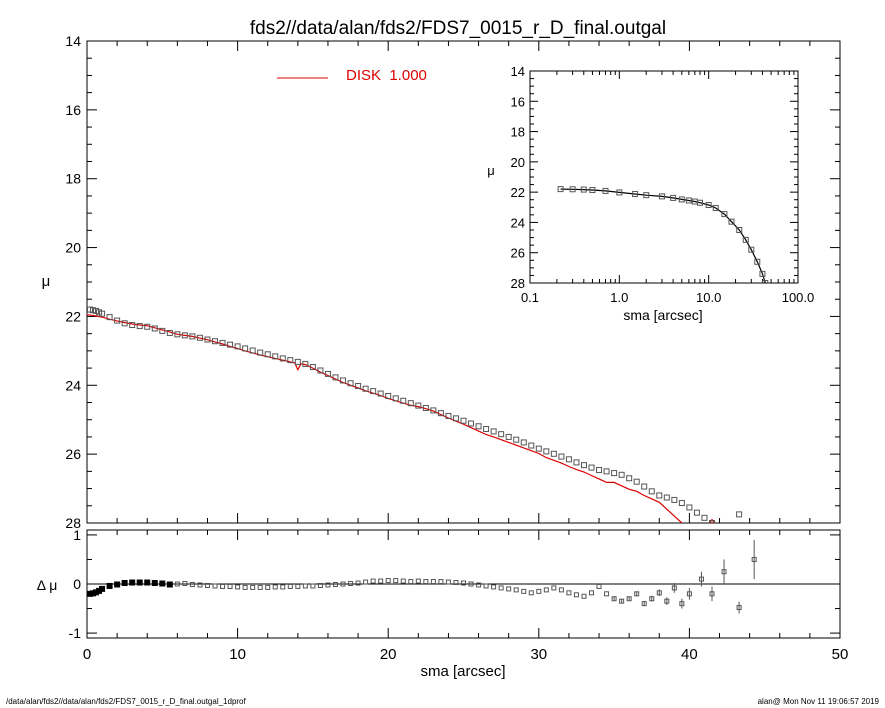 This screenshot has width=885, height=708. What do you see at coordinates (664, 177) in the screenshot?
I see `inset-ticks` at bounding box center [664, 177].